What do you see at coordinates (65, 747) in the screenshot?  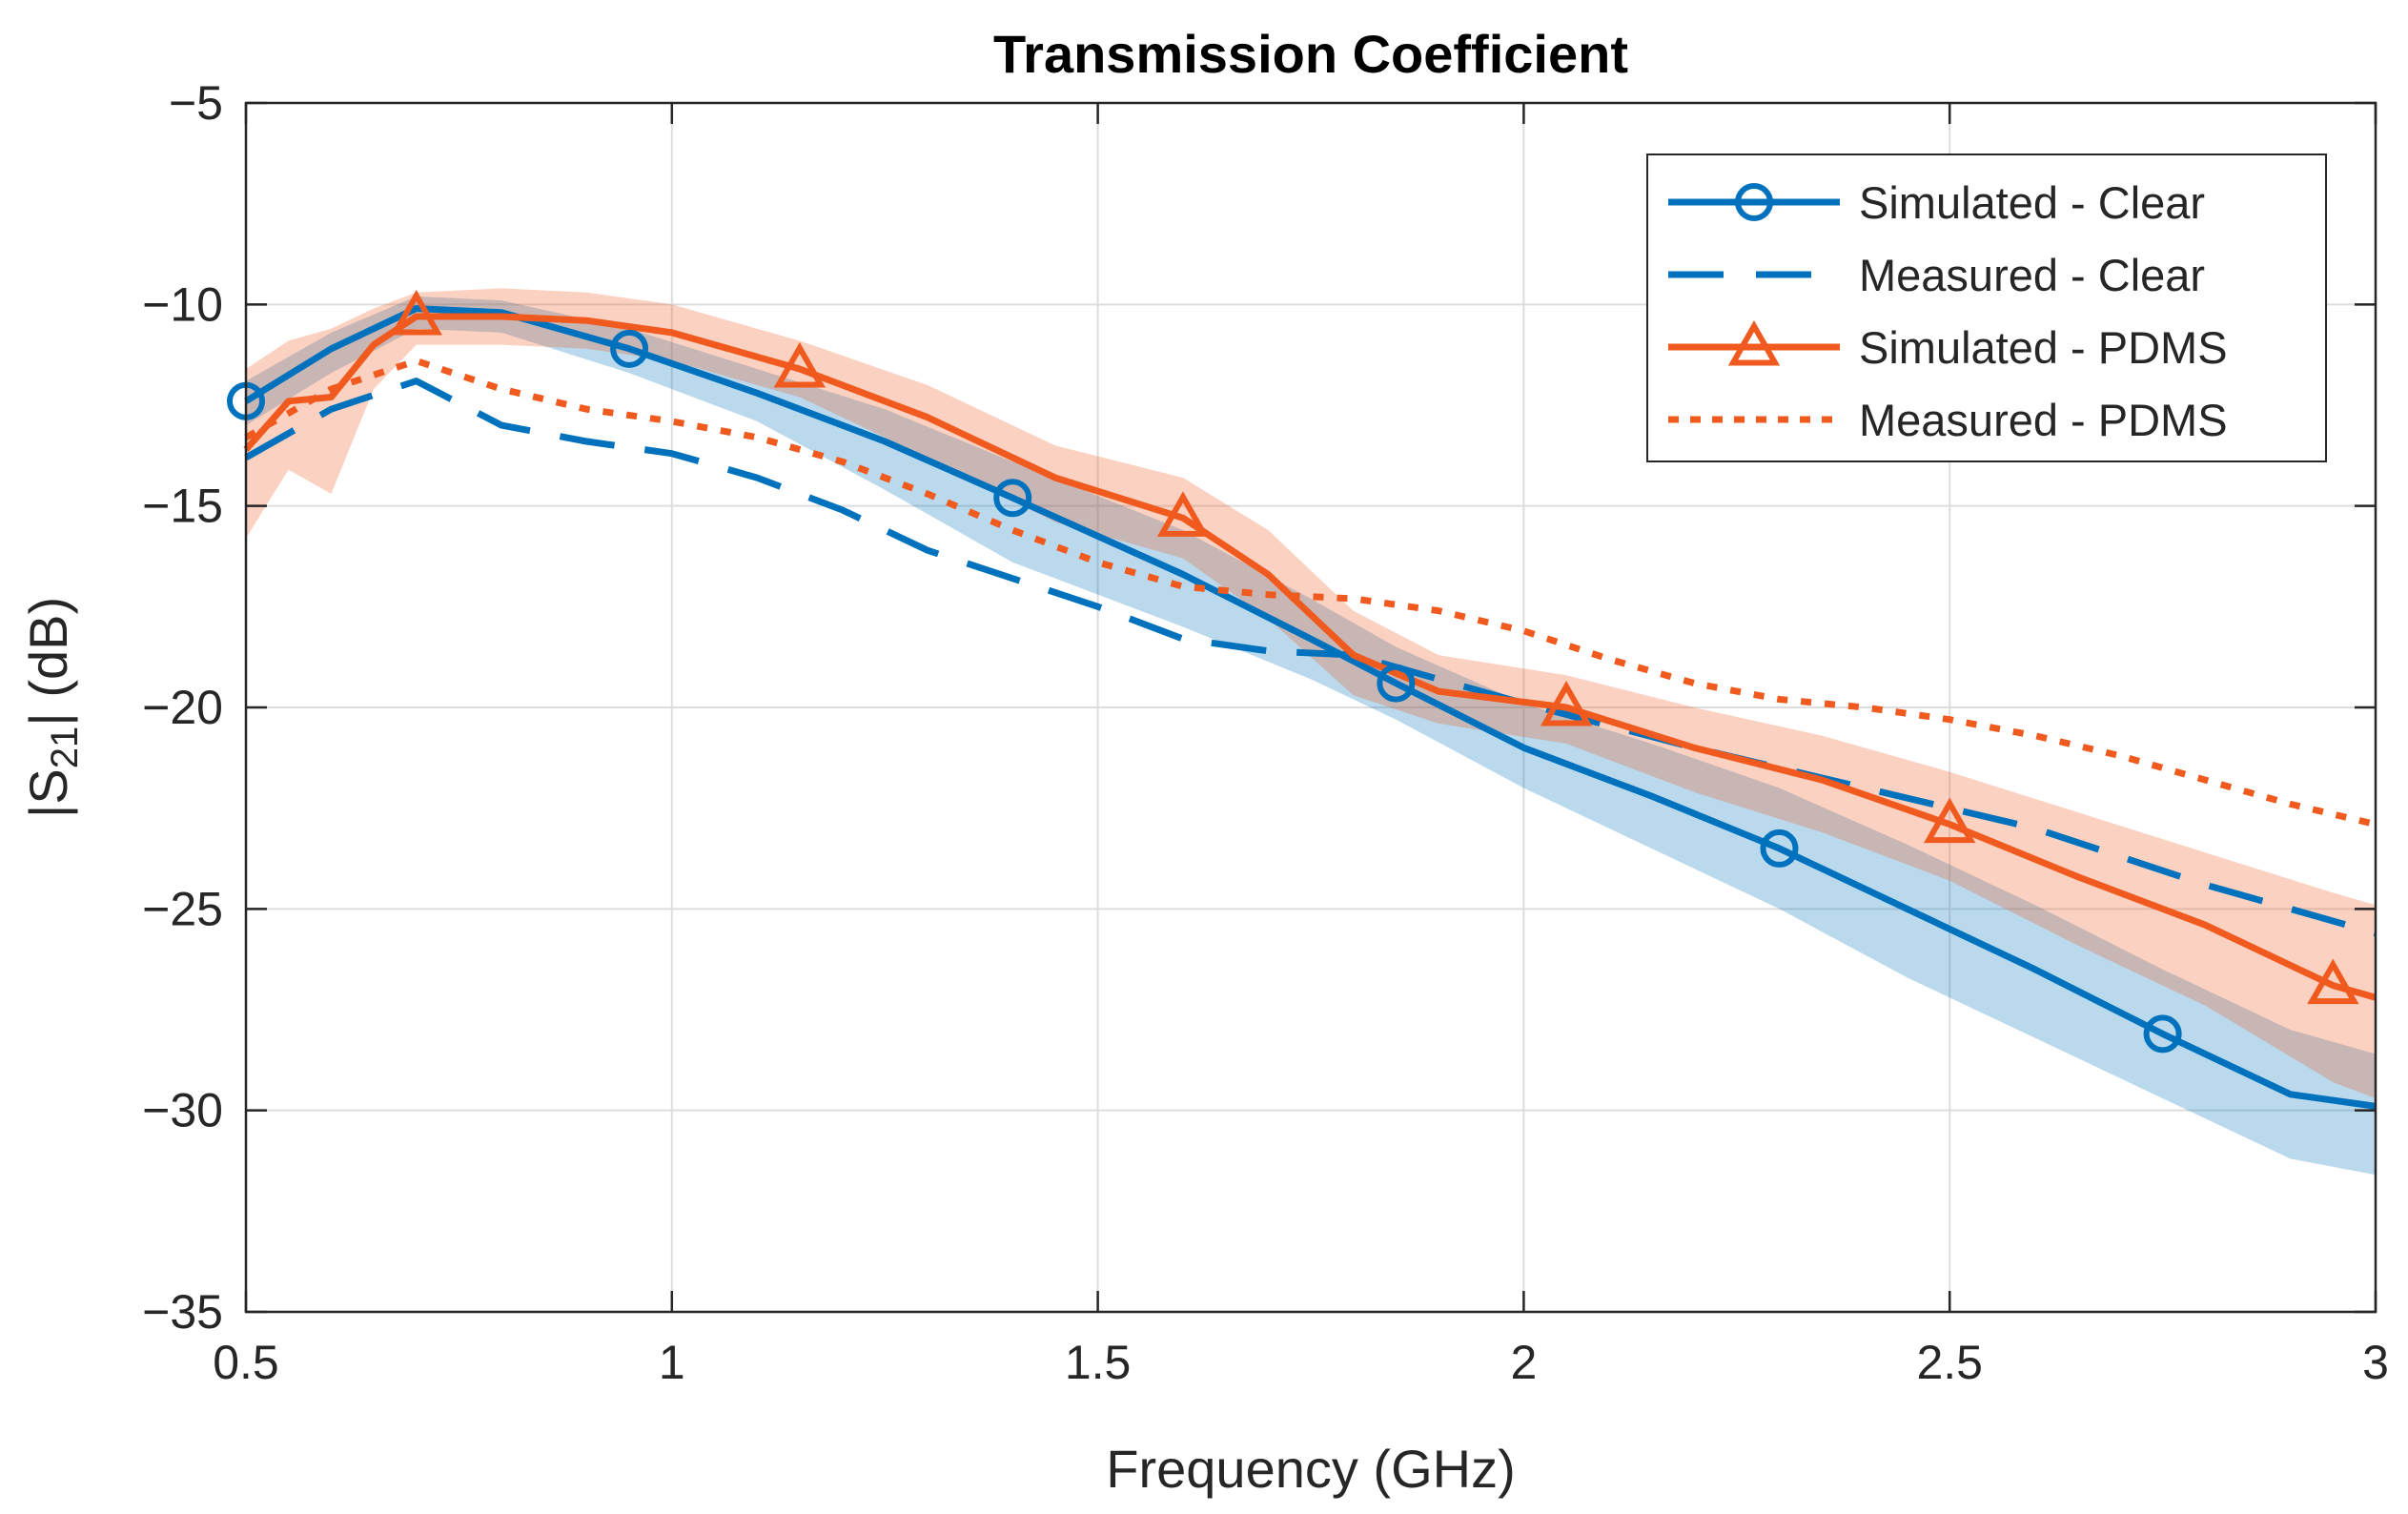 I see `y-axis-label-subscript: 21` at bounding box center [65, 747].